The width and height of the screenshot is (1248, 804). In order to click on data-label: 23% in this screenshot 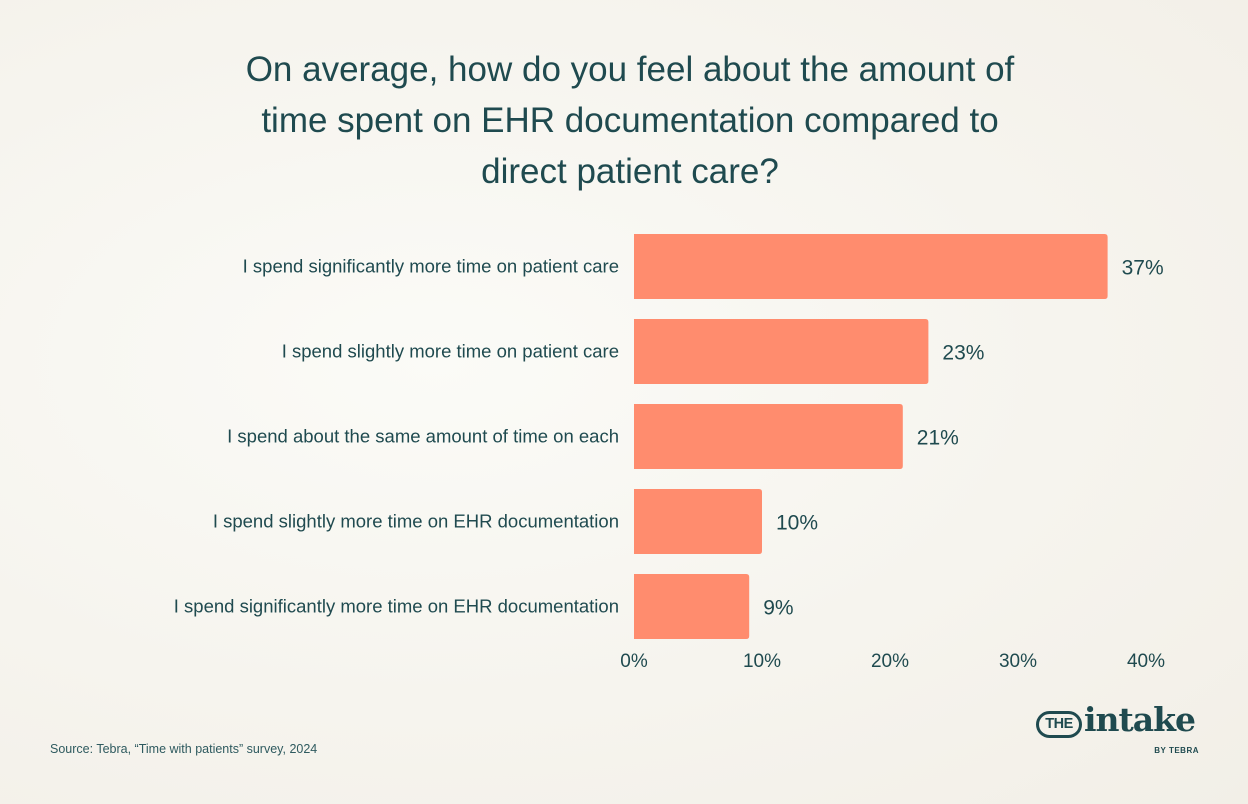, I will do `click(963, 353)`.